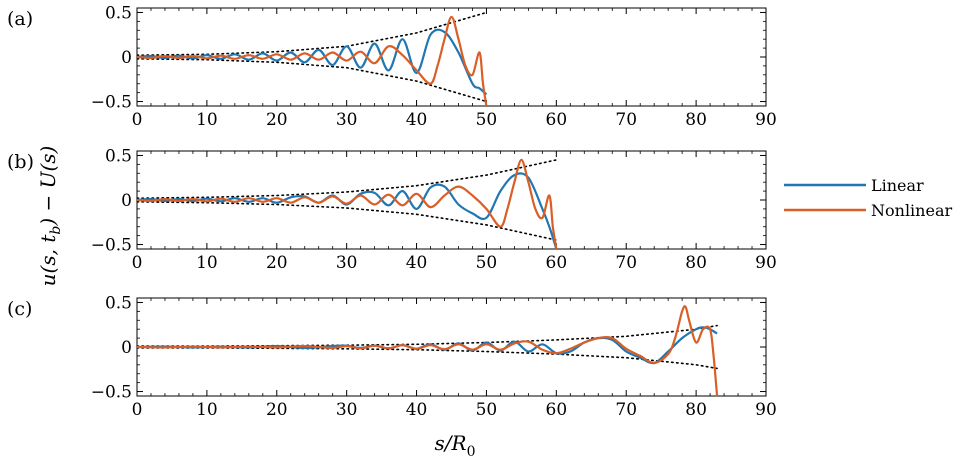 Image resolution: width=963 pixels, height=462 pixels. What do you see at coordinates (20, 19) in the screenshot?
I see `panel-label: (a)` at bounding box center [20, 19].